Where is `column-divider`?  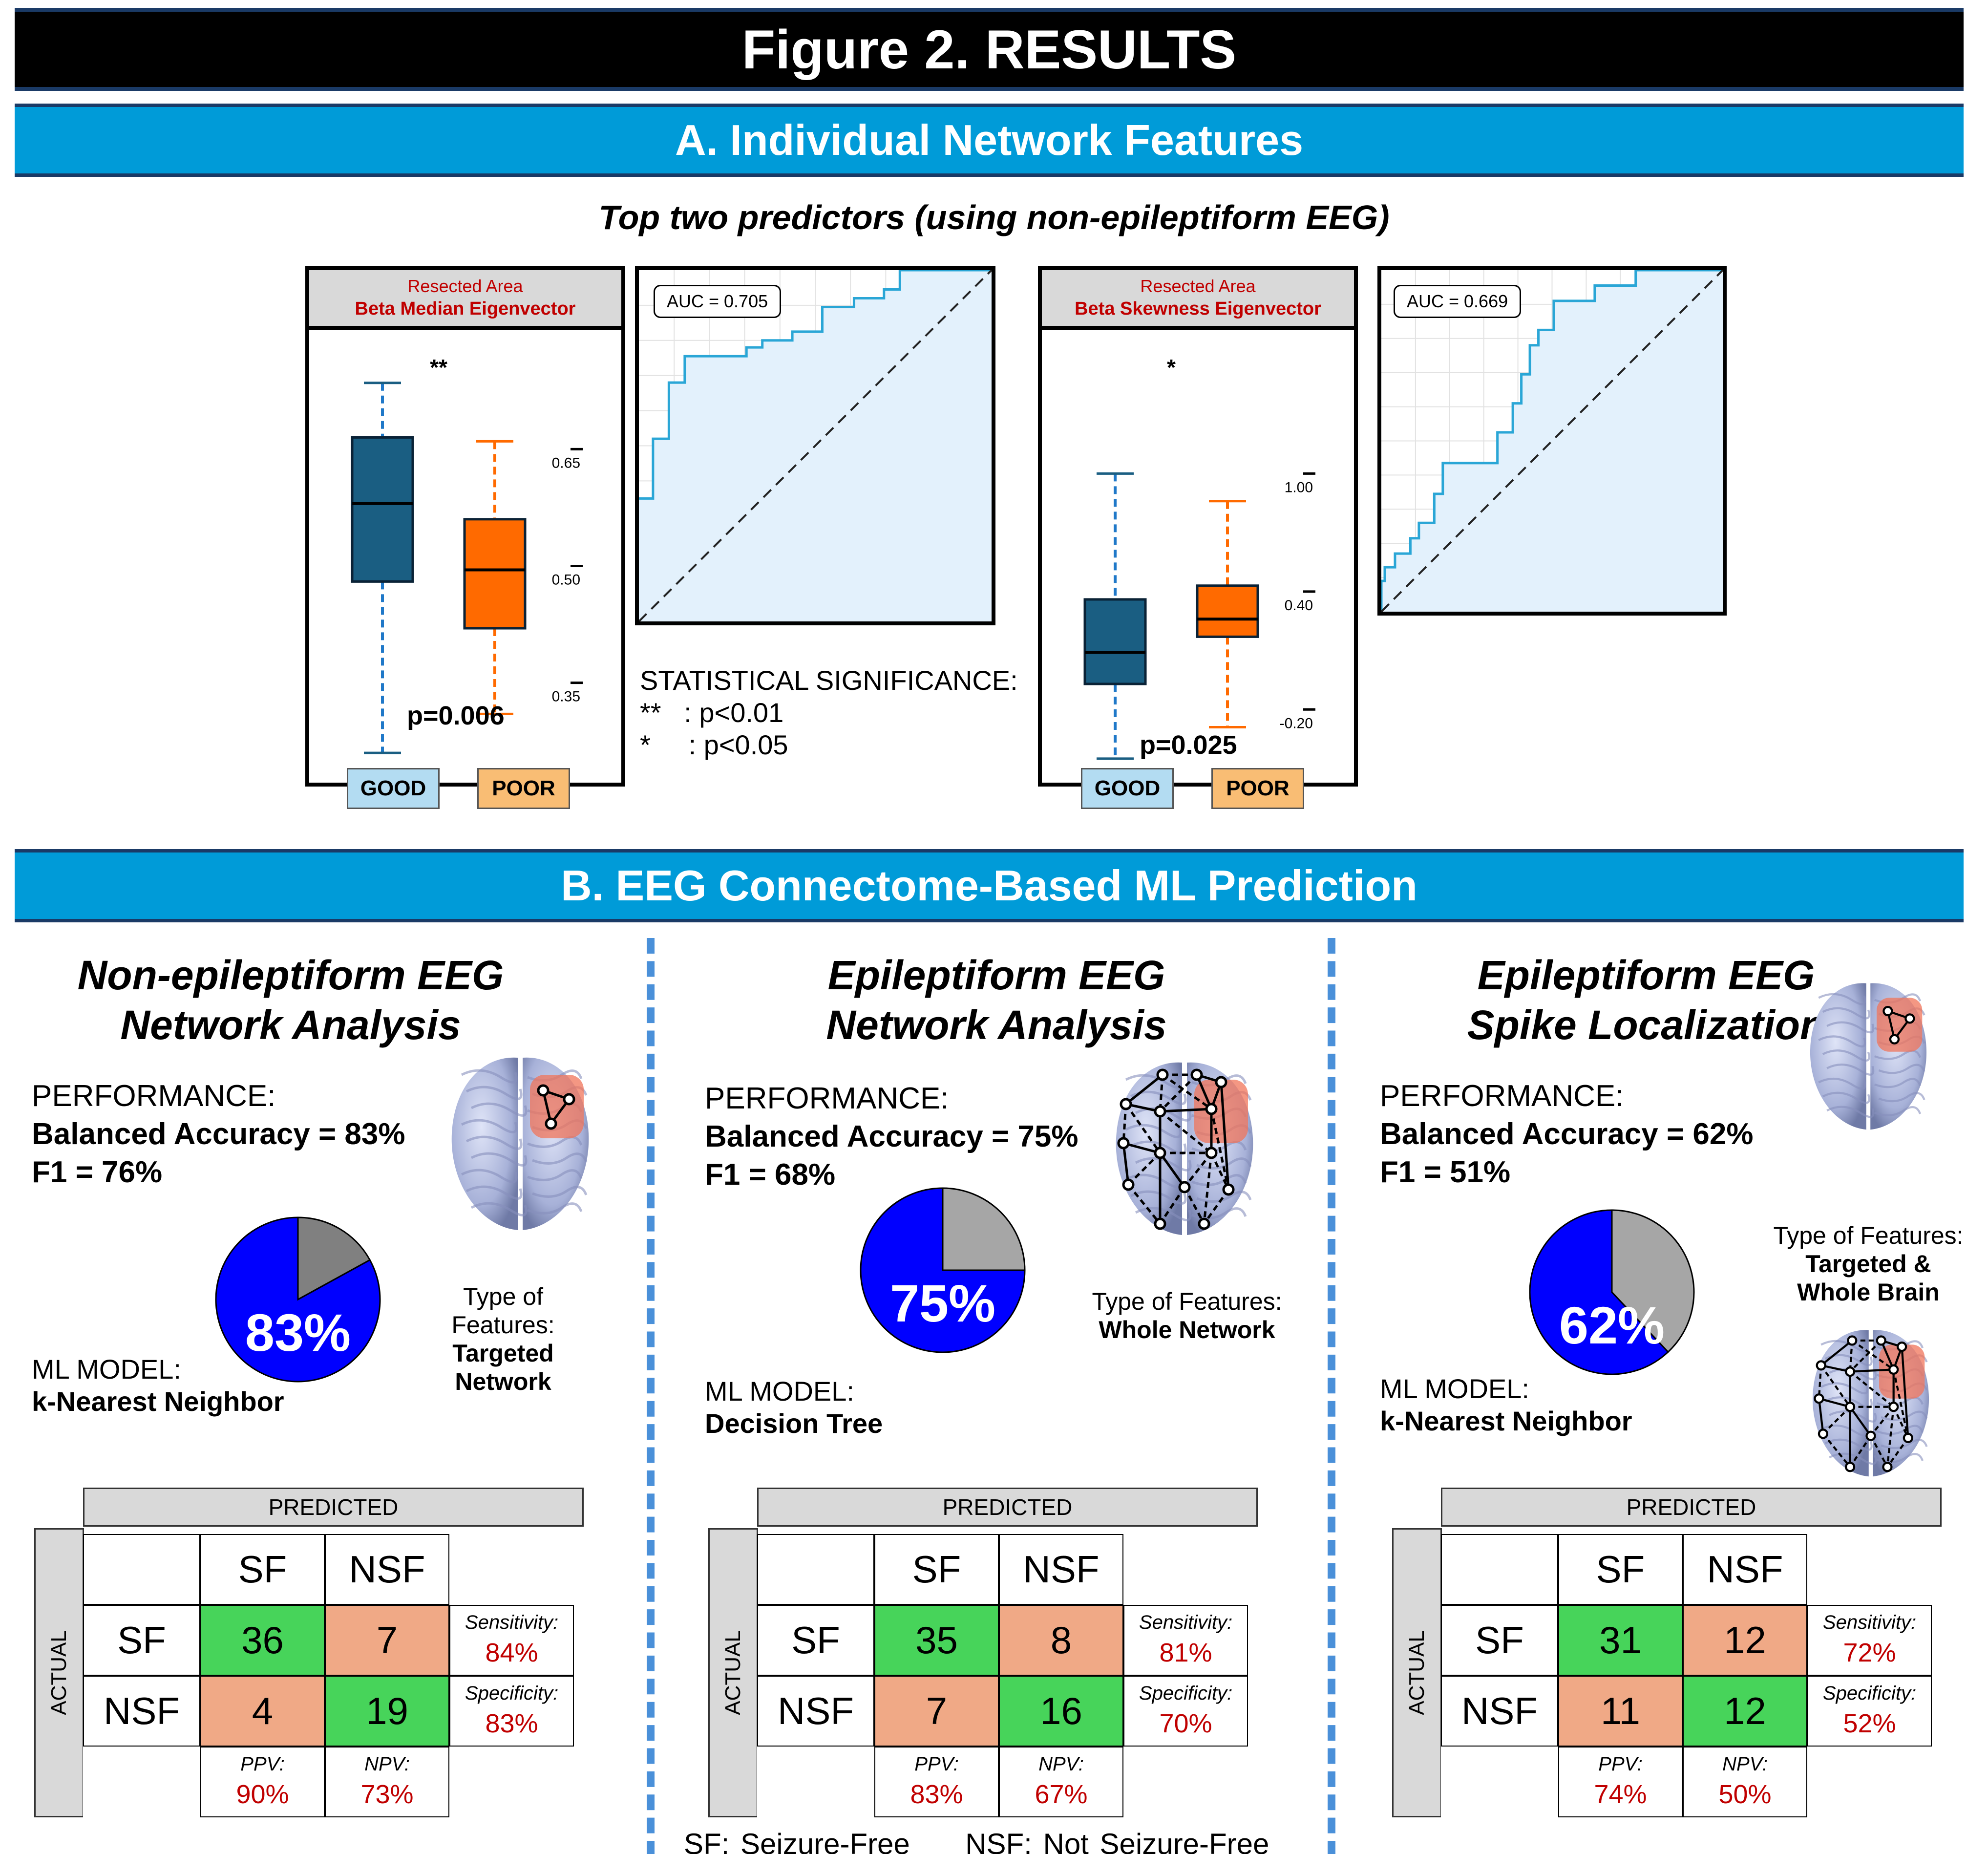
column-divider is located at coordinates (651, 1396).